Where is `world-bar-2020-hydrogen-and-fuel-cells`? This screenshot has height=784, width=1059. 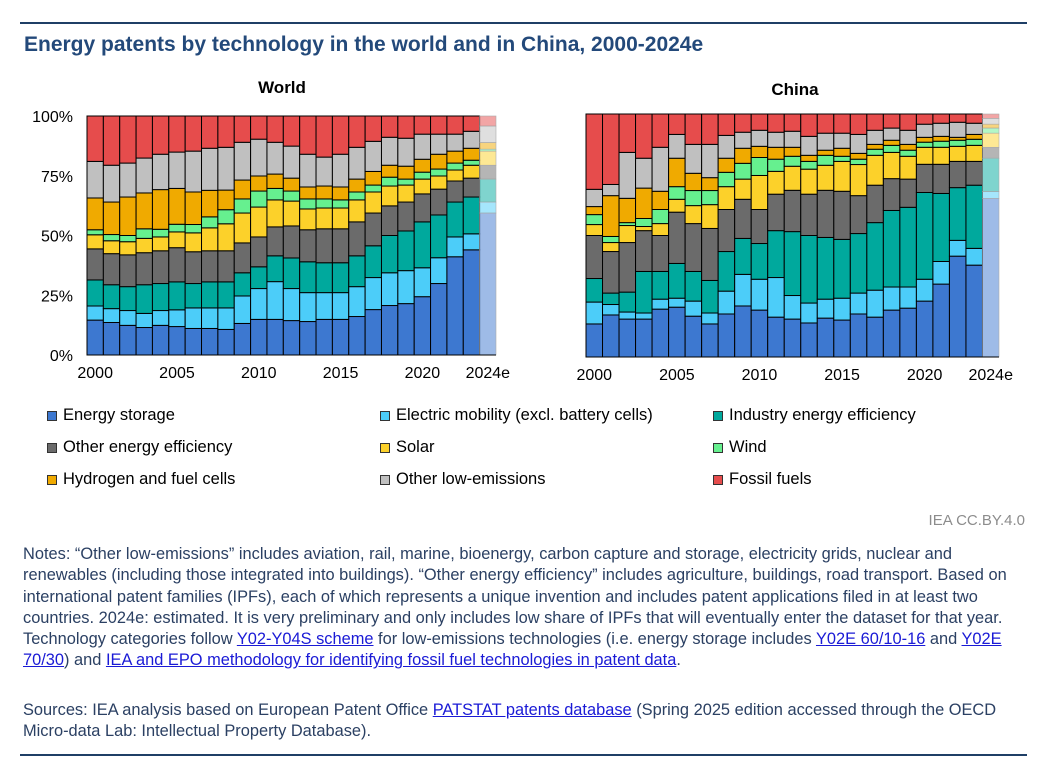
world-bar-2020-hydrogen-and-fuel-cells is located at coordinates (422, 165).